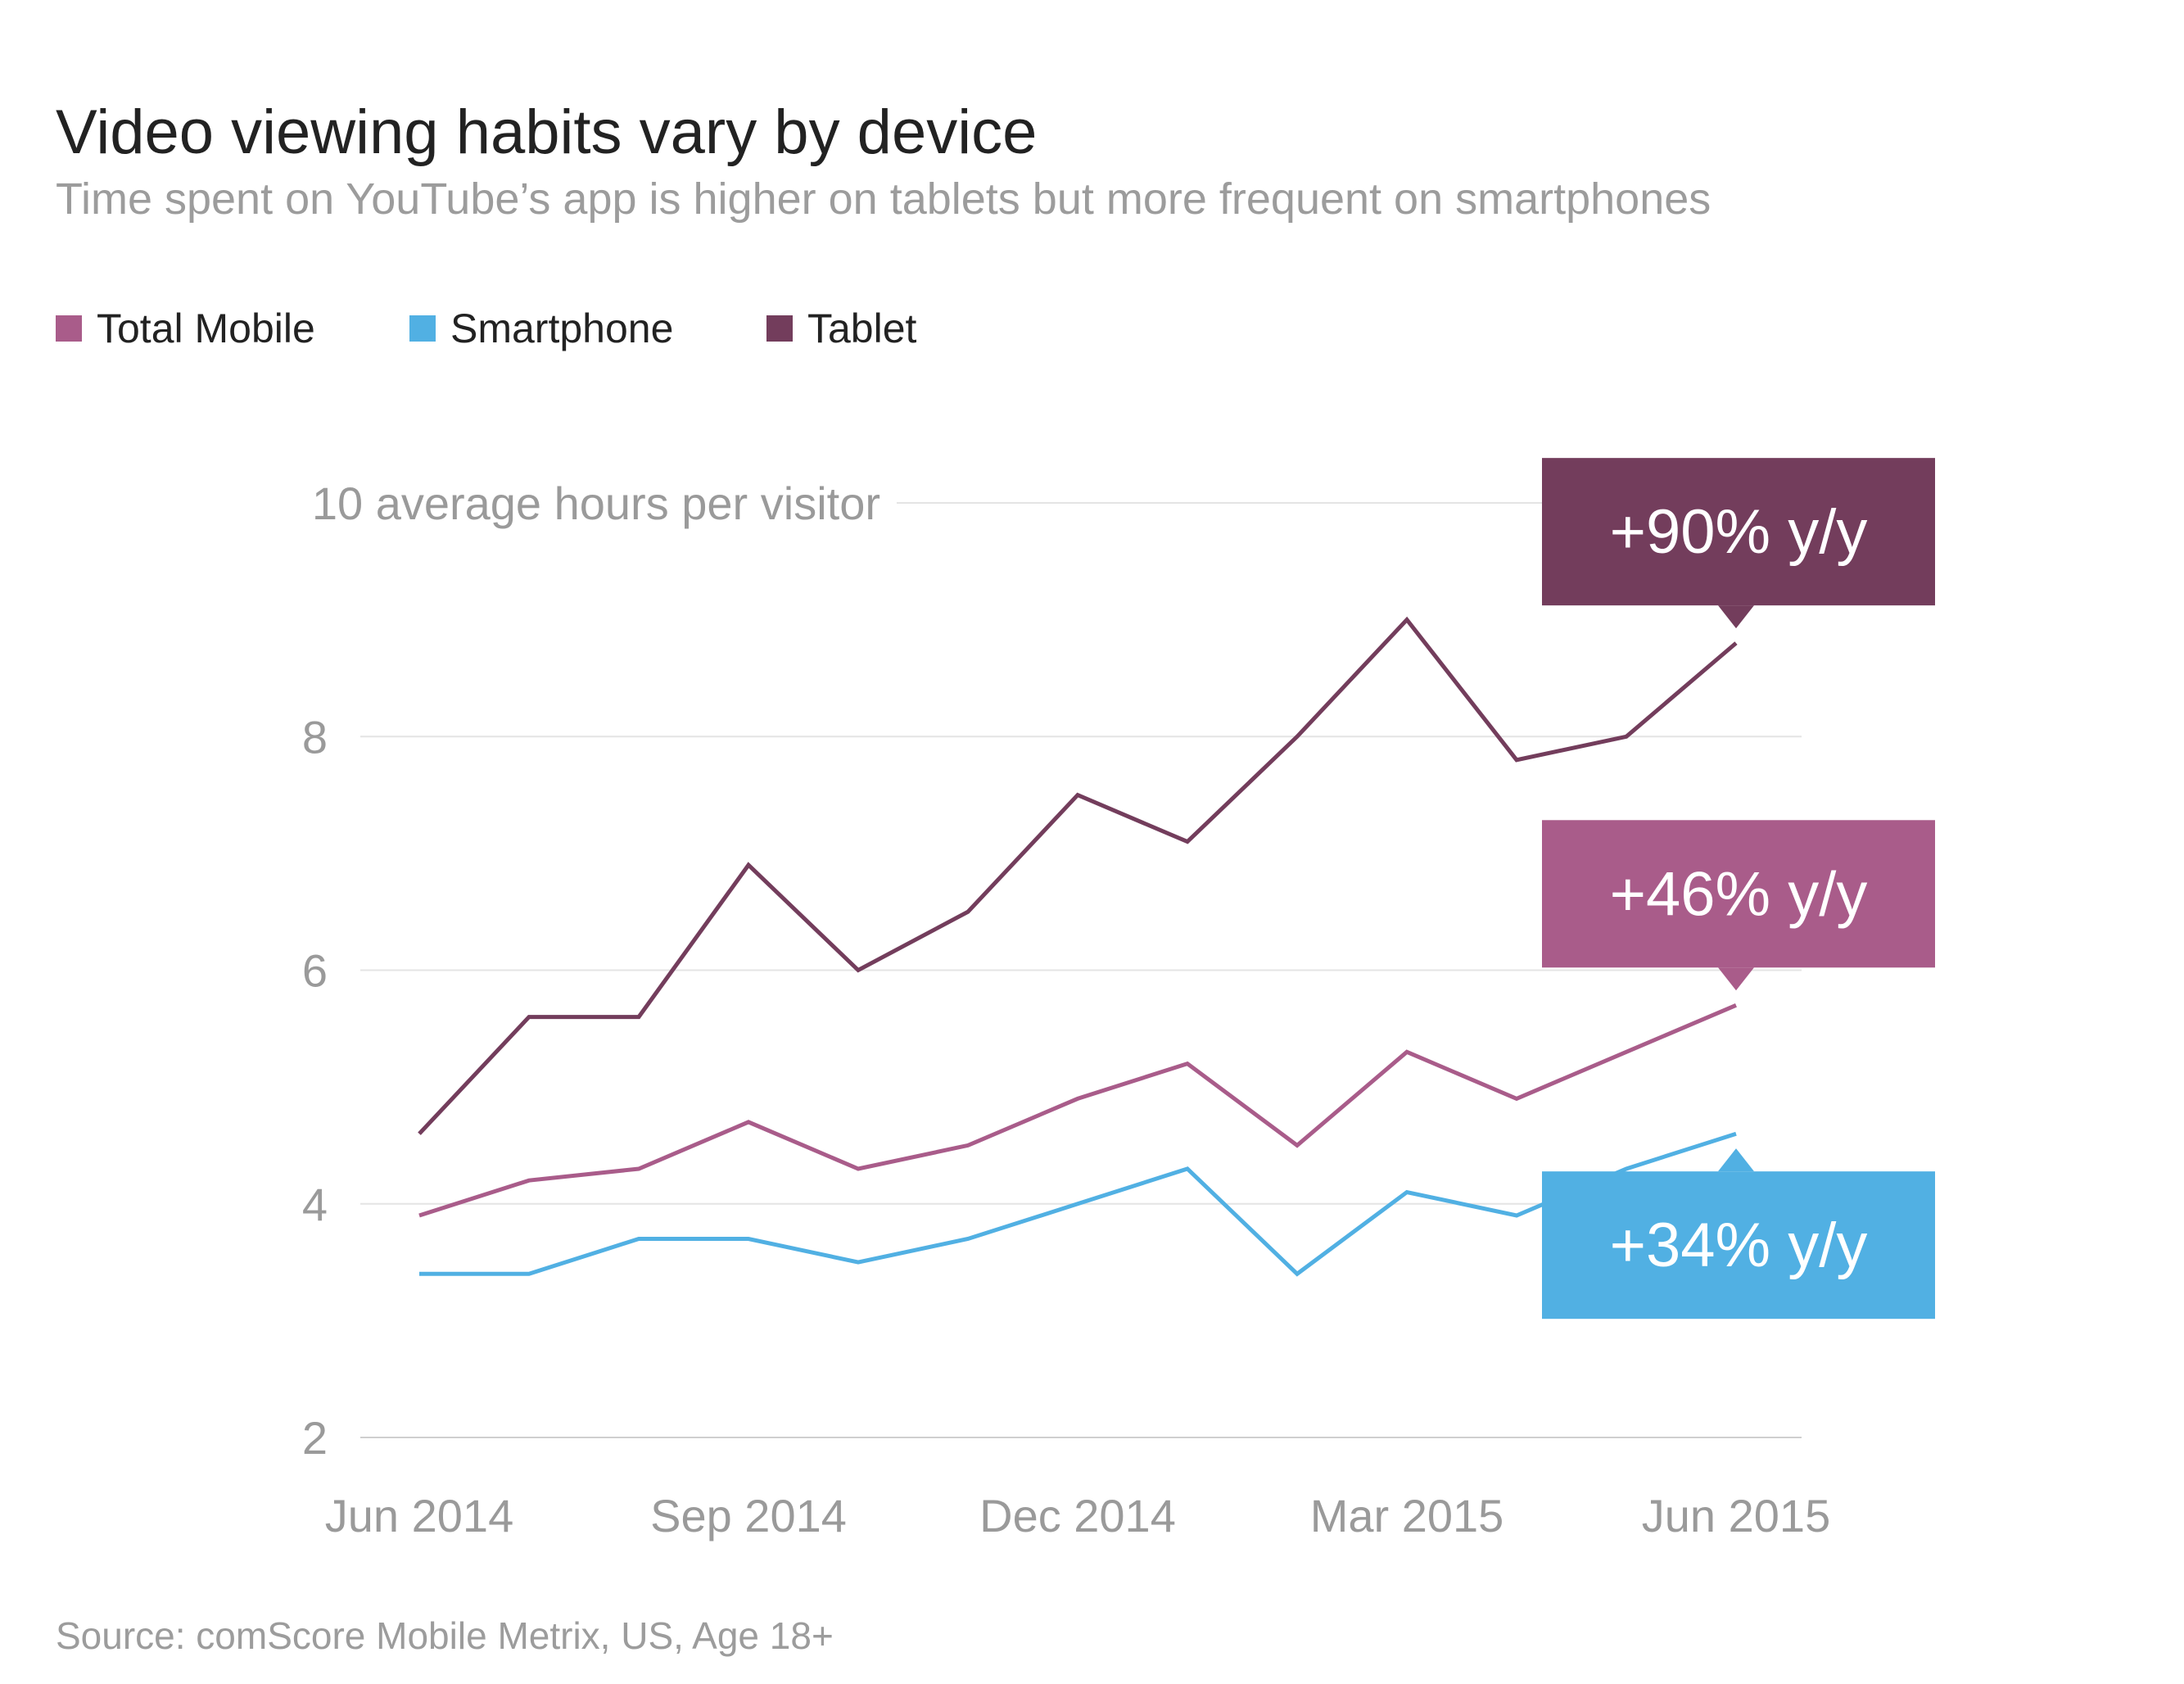  What do you see at coordinates (1077, 1110) in the screenshot?
I see `series-line-total-mobile` at bounding box center [1077, 1110].